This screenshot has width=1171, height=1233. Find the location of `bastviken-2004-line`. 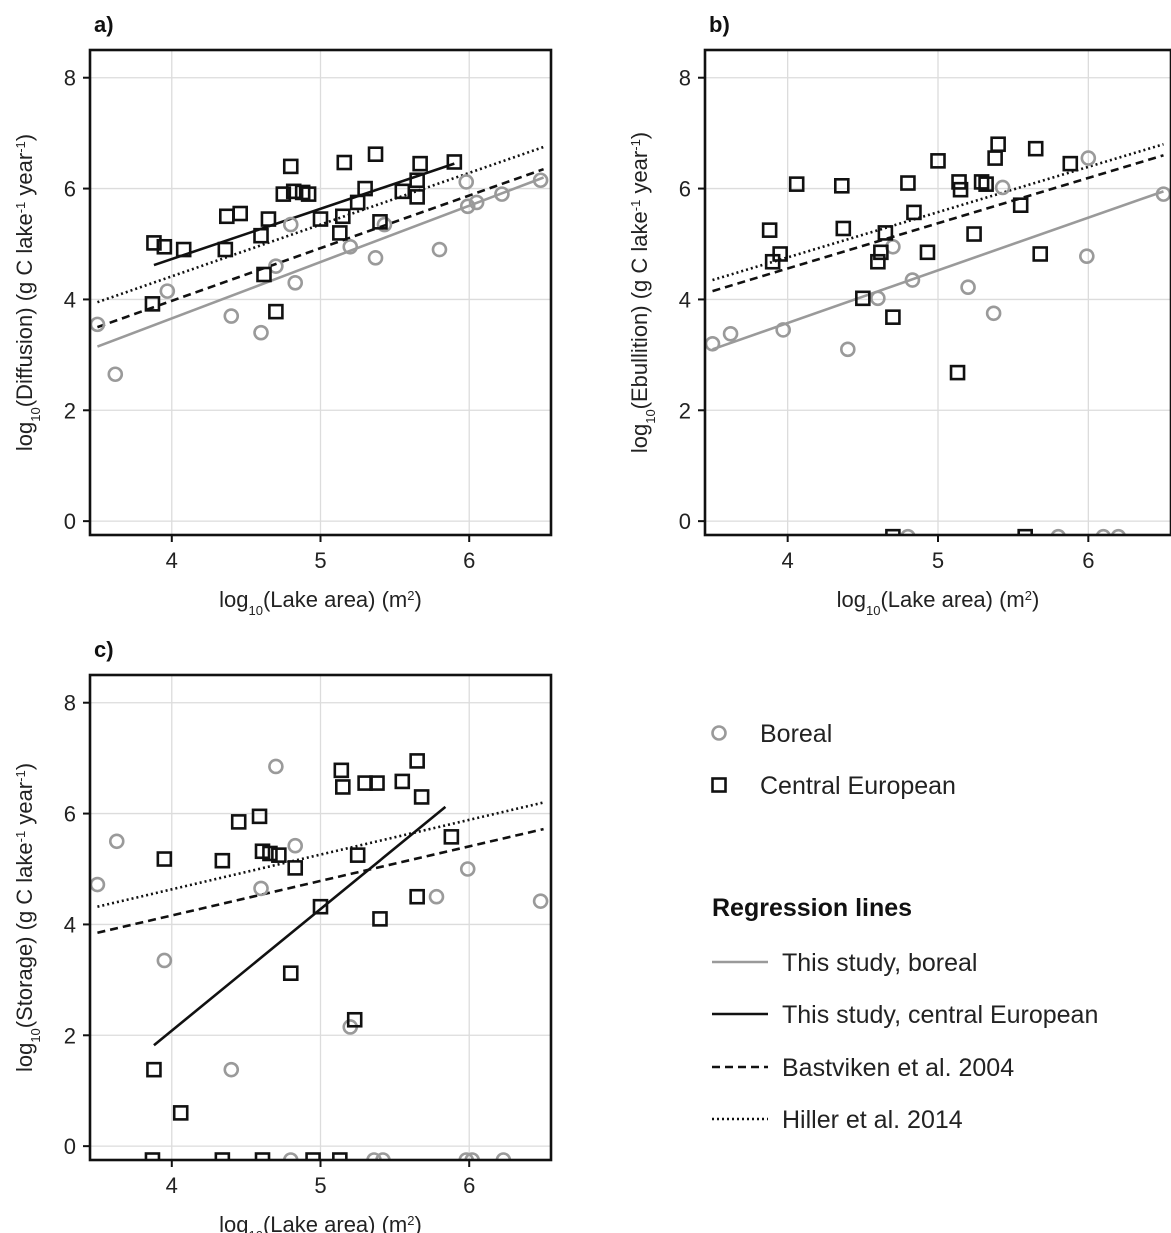

bastviken-2004-line is located at coordinates (320, 881).